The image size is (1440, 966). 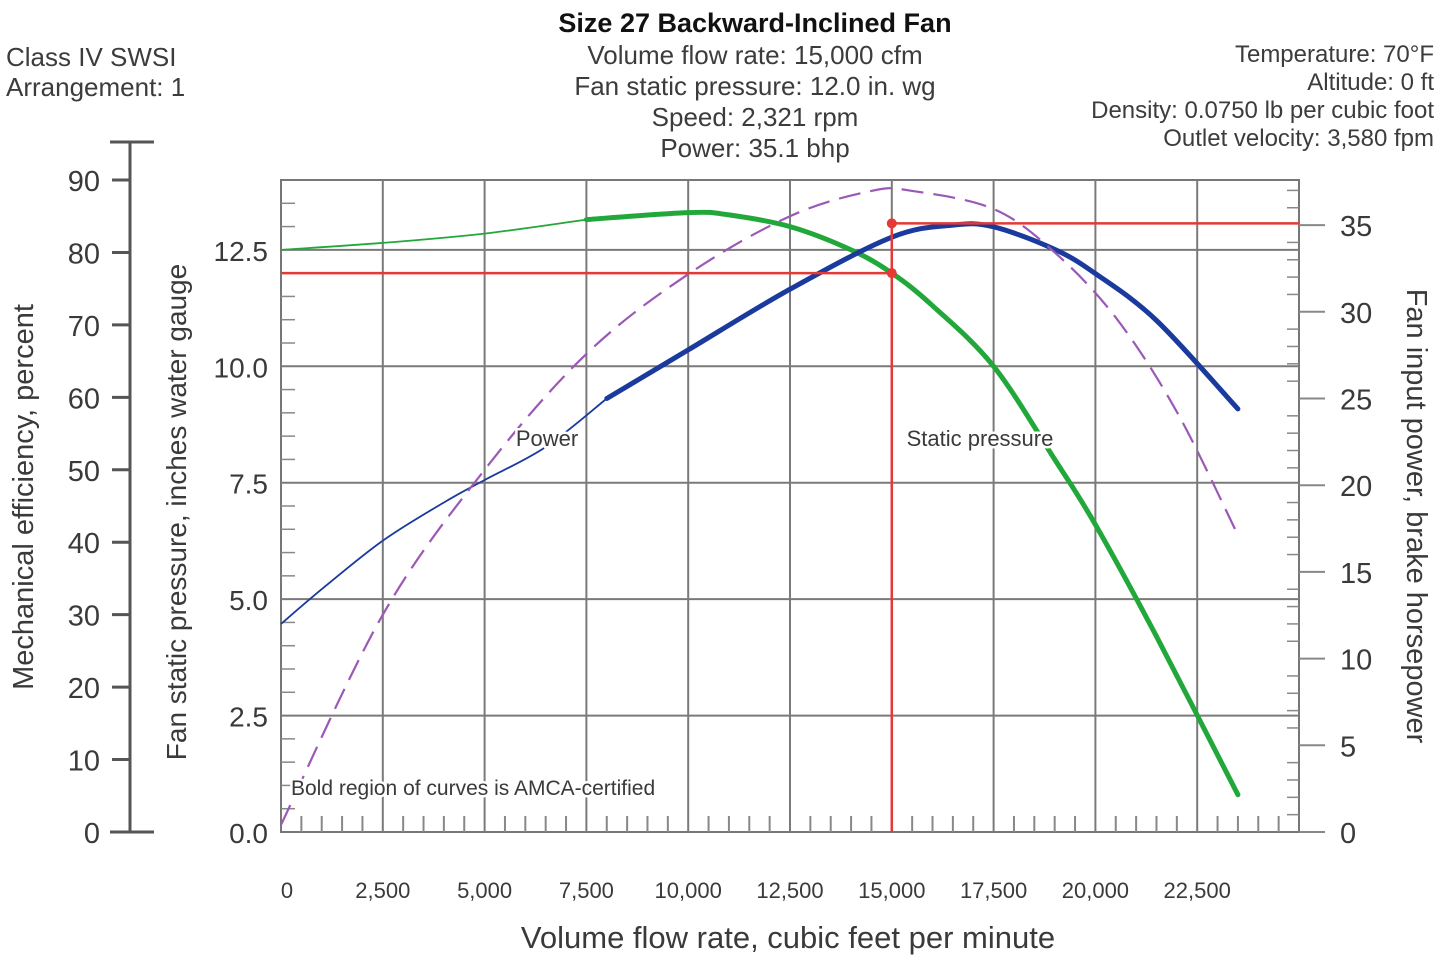 What do you see at coordinates (84, 182) in the screenshot?
I see `efficiency-tick-label: 90` at bounding box center [84, 182].